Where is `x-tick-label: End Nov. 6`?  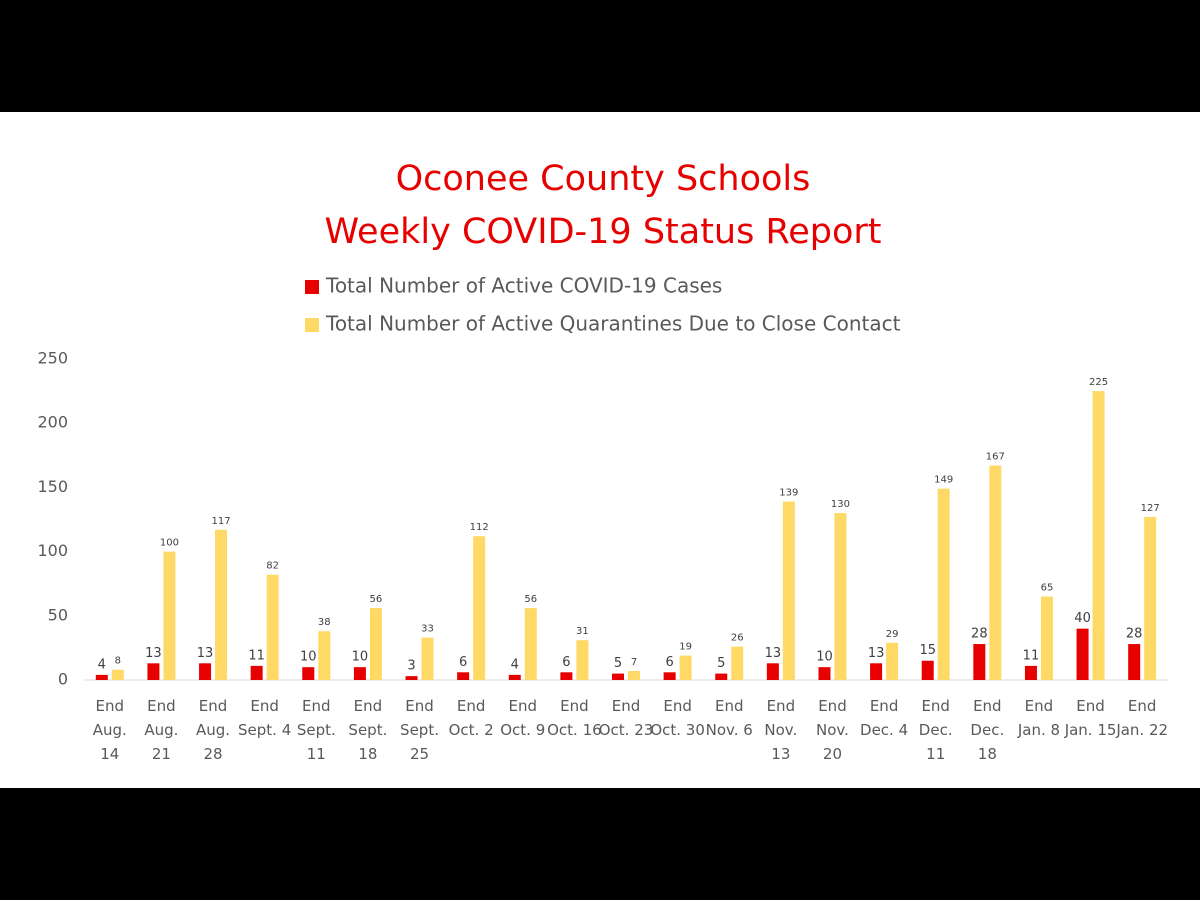 x-tick-label: End Nov. 6 is located at coordinates (729, 718).